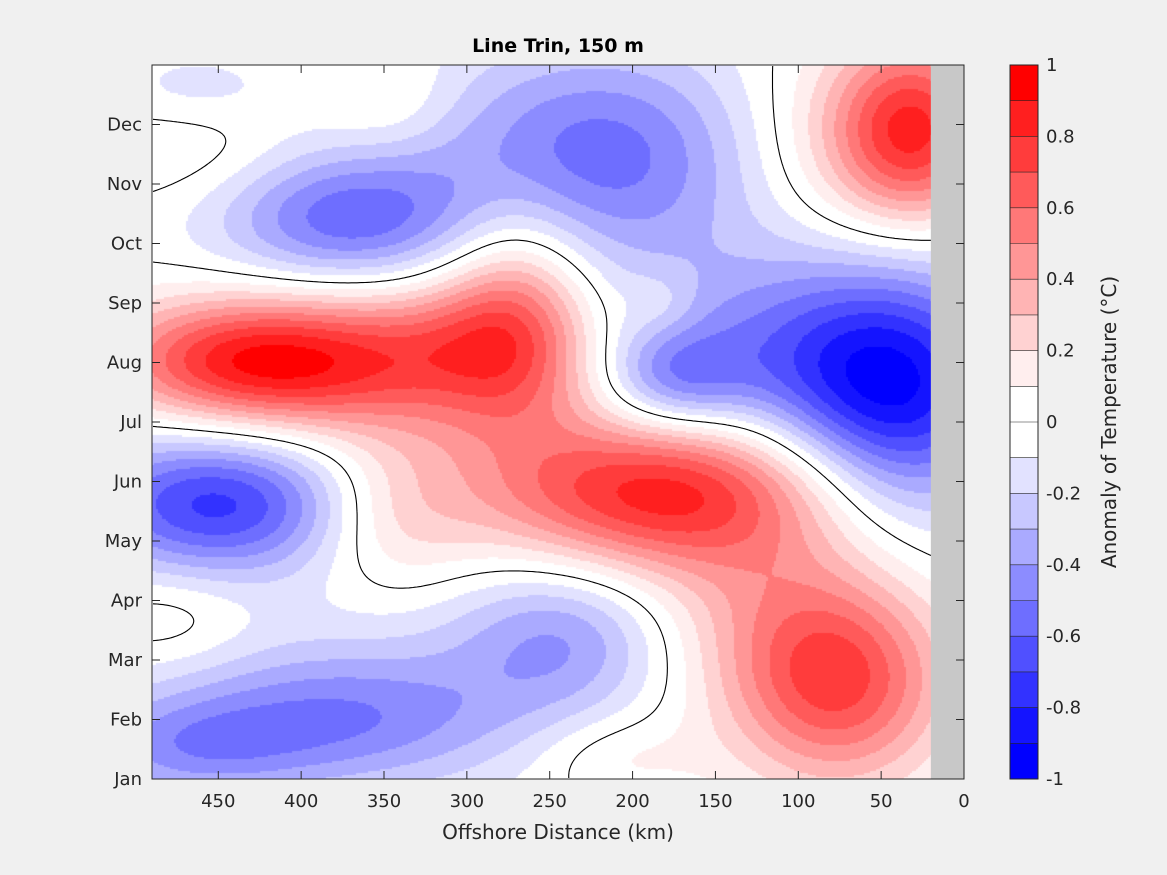 This screenshot has width=1167, height=875. I want to click on colorbar-ticks: 1 0.8 0.6 0.4 0.2 0 -0.2 -0.4 -0.6 -0.8 -1, so click(1063, 422).